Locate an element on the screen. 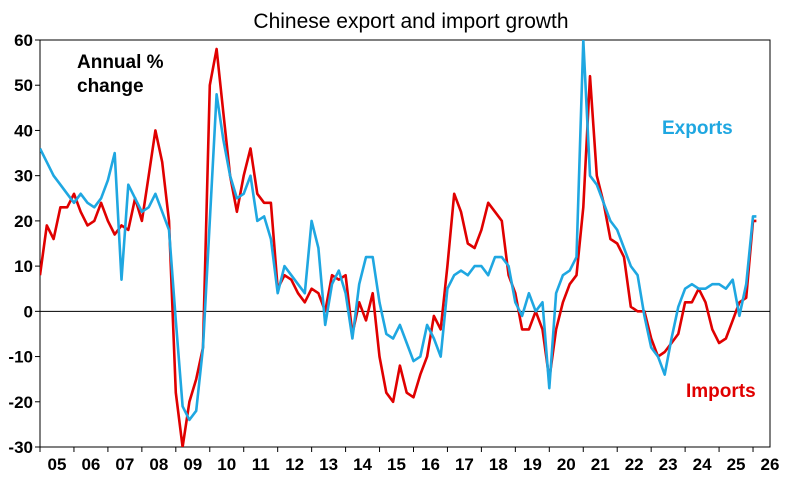 The height and width of the screenshot is (488, 798). exports-label: Exports is located at coordinates (697, 128).